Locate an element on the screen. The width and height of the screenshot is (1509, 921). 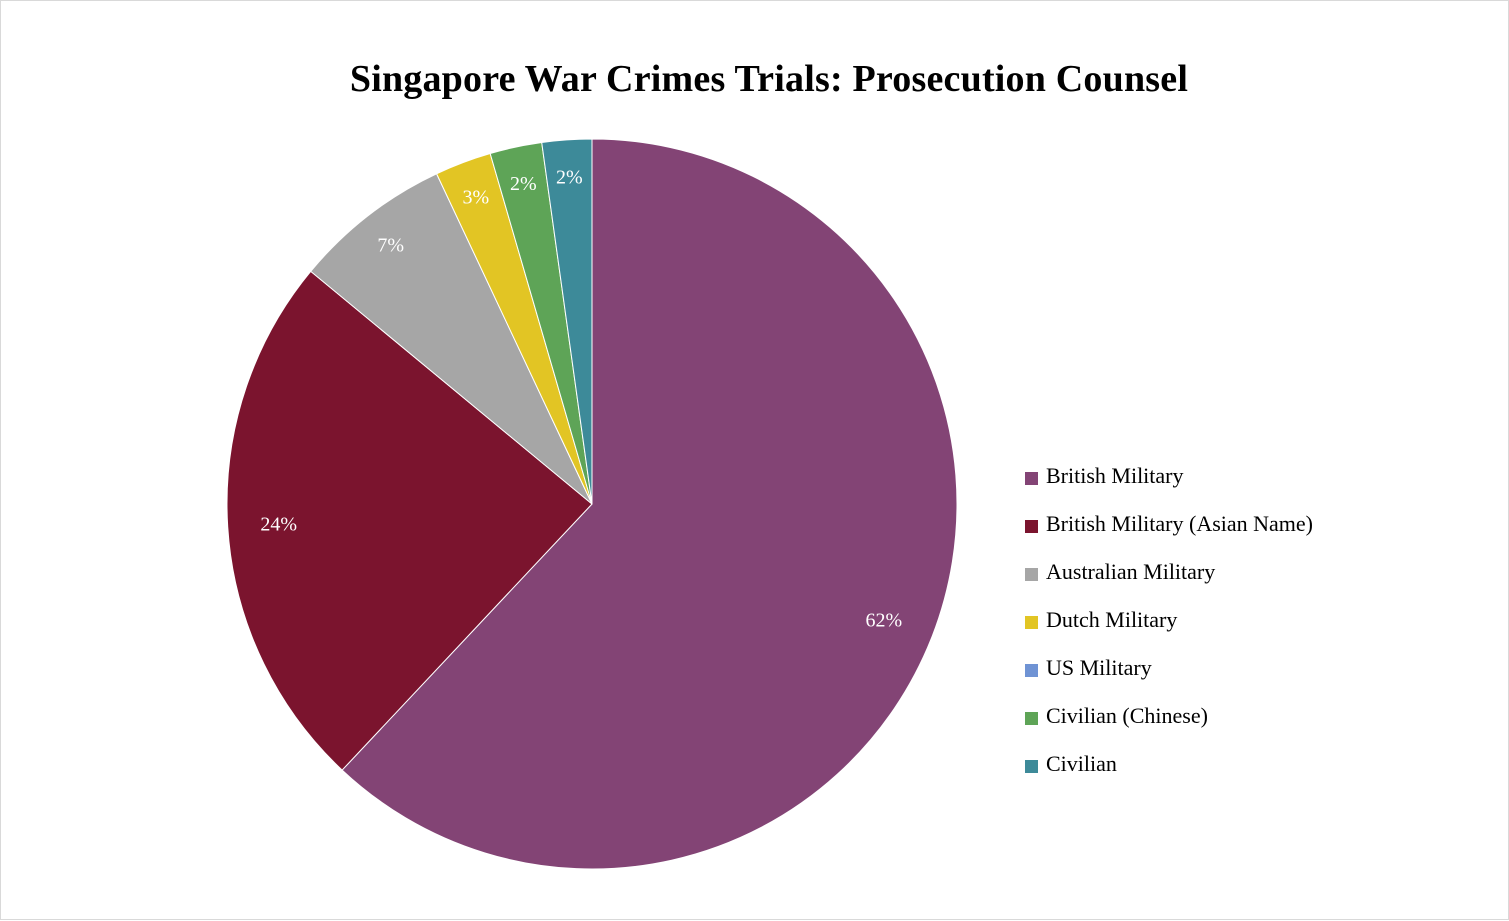
data-label-british-military: 62% is located at coordinates (884, 621).